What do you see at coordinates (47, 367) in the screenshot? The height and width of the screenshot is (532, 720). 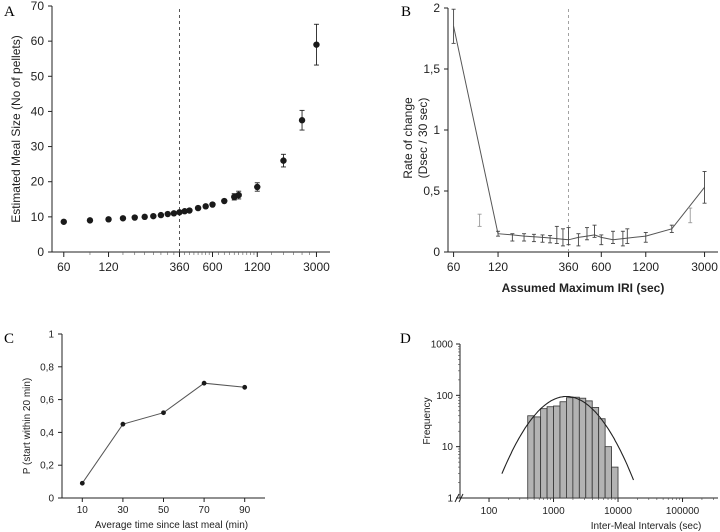 I see `y-tick-label-c: 0,8` at bounding box center [47, 367].